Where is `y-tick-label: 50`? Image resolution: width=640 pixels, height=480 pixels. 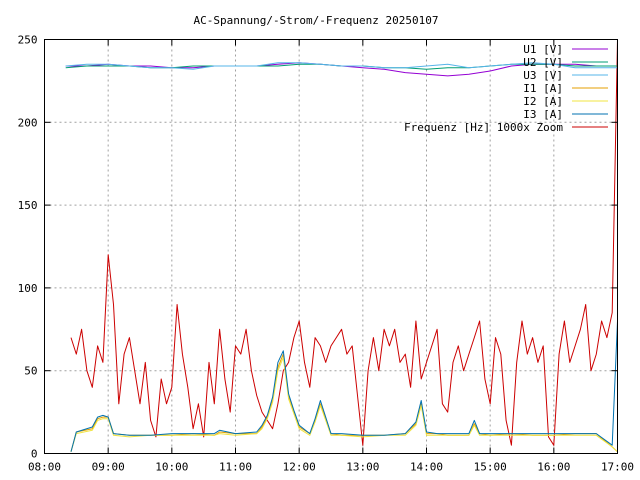 y-tick-label: 50 is located at coordinates (30, 371).